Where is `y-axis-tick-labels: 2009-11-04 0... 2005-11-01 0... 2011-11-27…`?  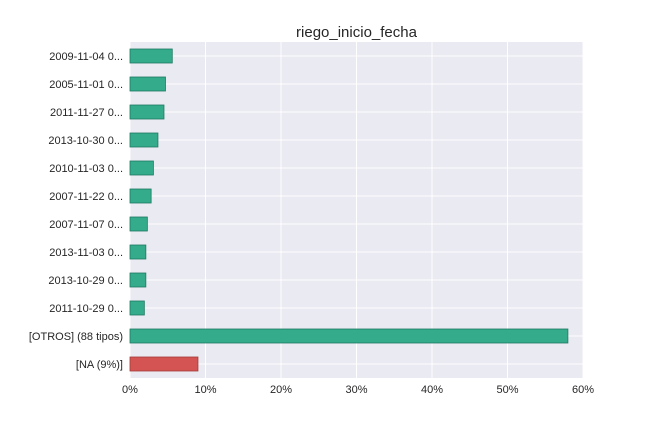 y-axis-tick-labels: 2009-11-04 0... 2005-11-01 0... 2011-11-27… is located at coordinates (76, 211).